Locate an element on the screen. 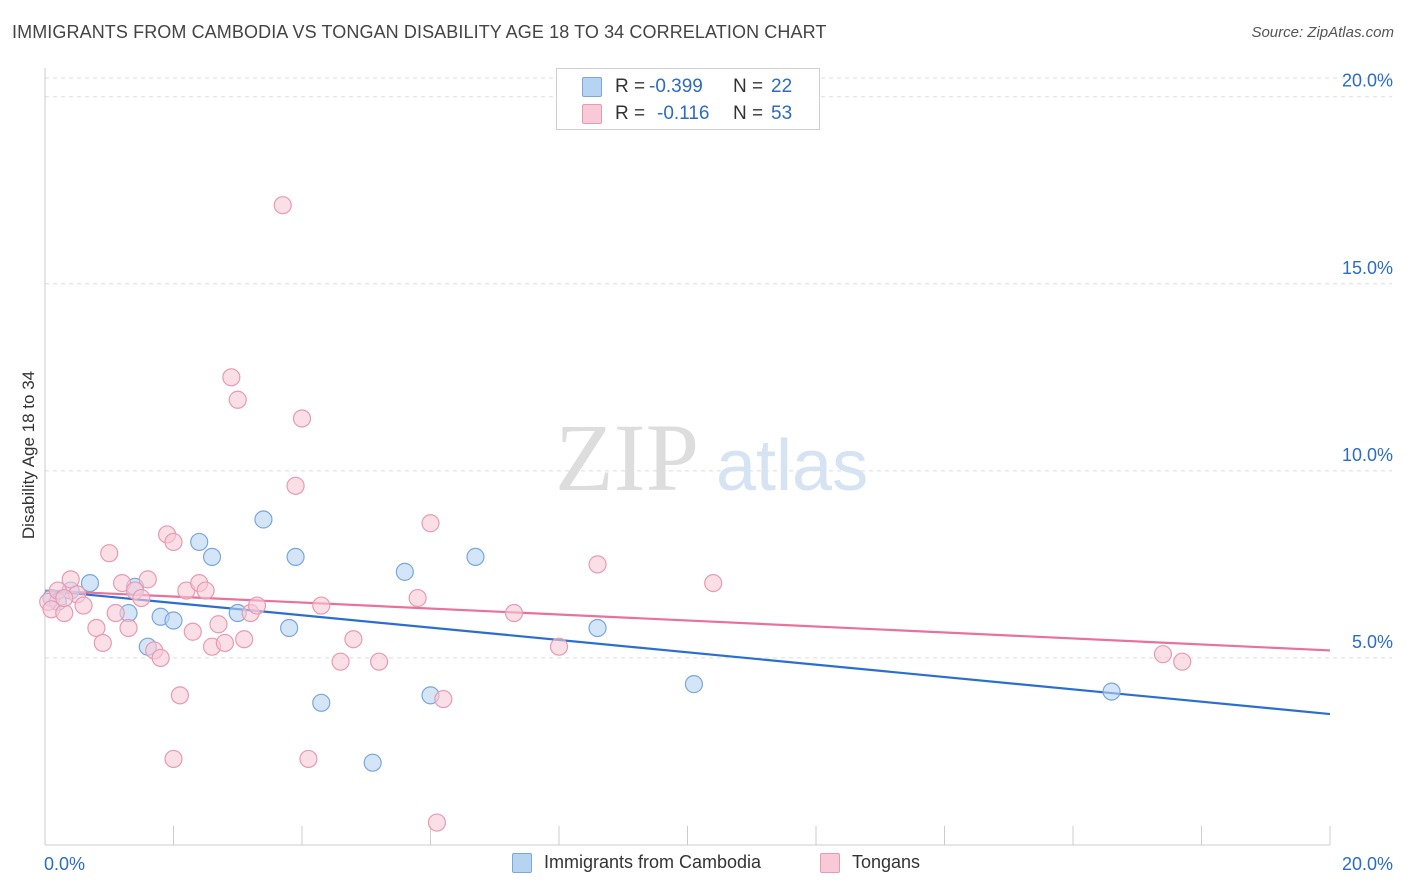 The width and height of the screenshot is (1406, 892). watermark-atlas: atlas is located at coordinates (792, 466).